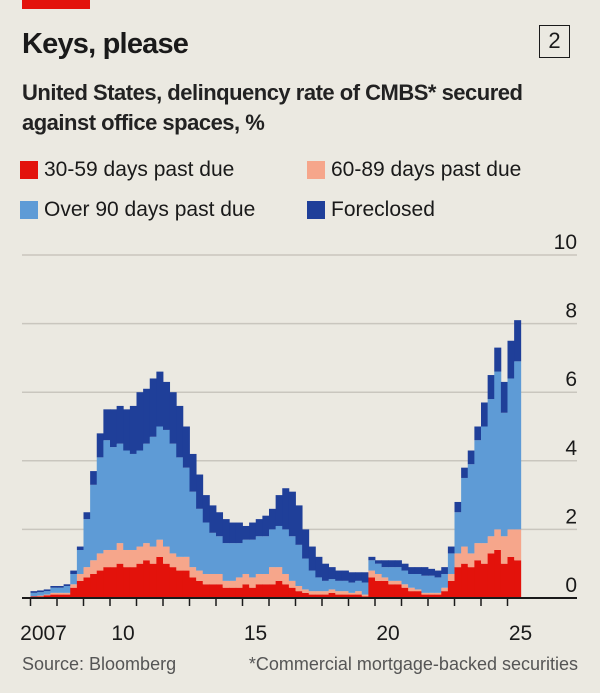 This screenshot has height=693, width=600. Describe the element at coordinates (150, 209) in the screenshot. I see `legend-label-90plus: Over 90 days past due` at that location.